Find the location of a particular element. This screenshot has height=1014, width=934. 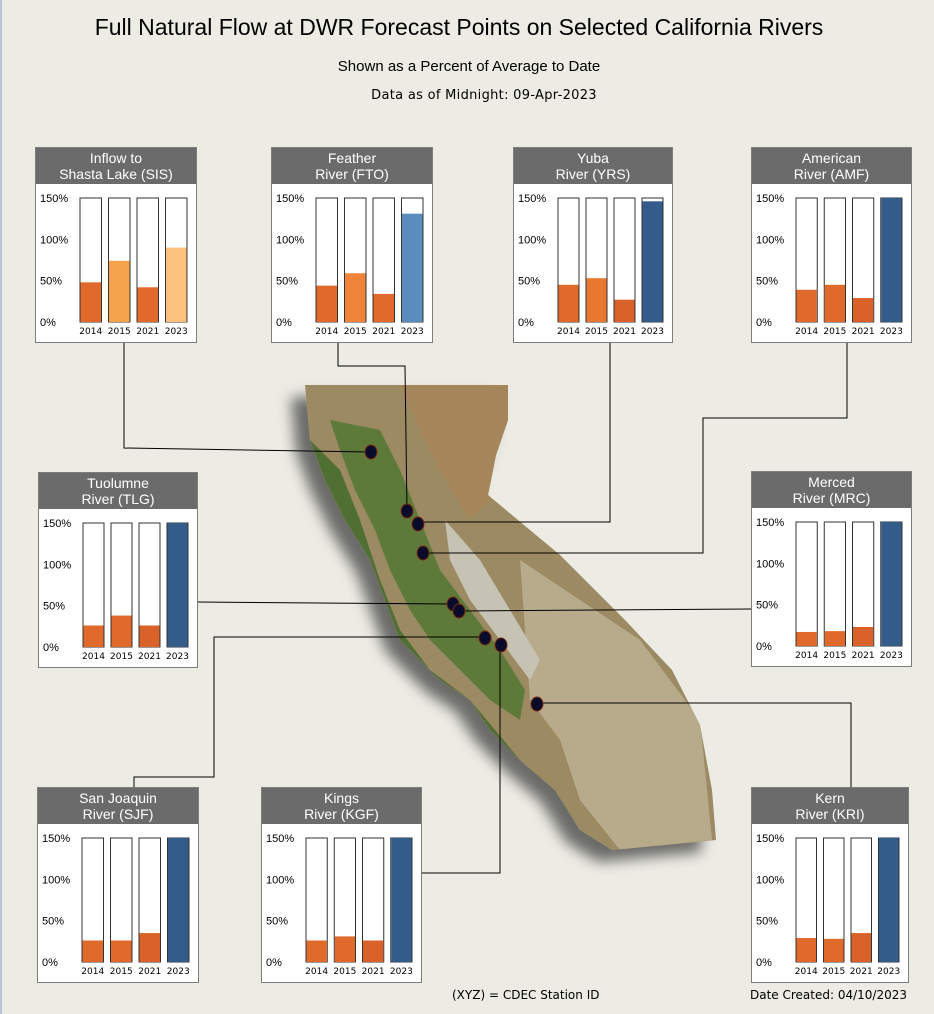

bar-chart-sjf: 150% 100% 50% 0% 2014 2015 2021 2023 is located at coordinates (116, 905).